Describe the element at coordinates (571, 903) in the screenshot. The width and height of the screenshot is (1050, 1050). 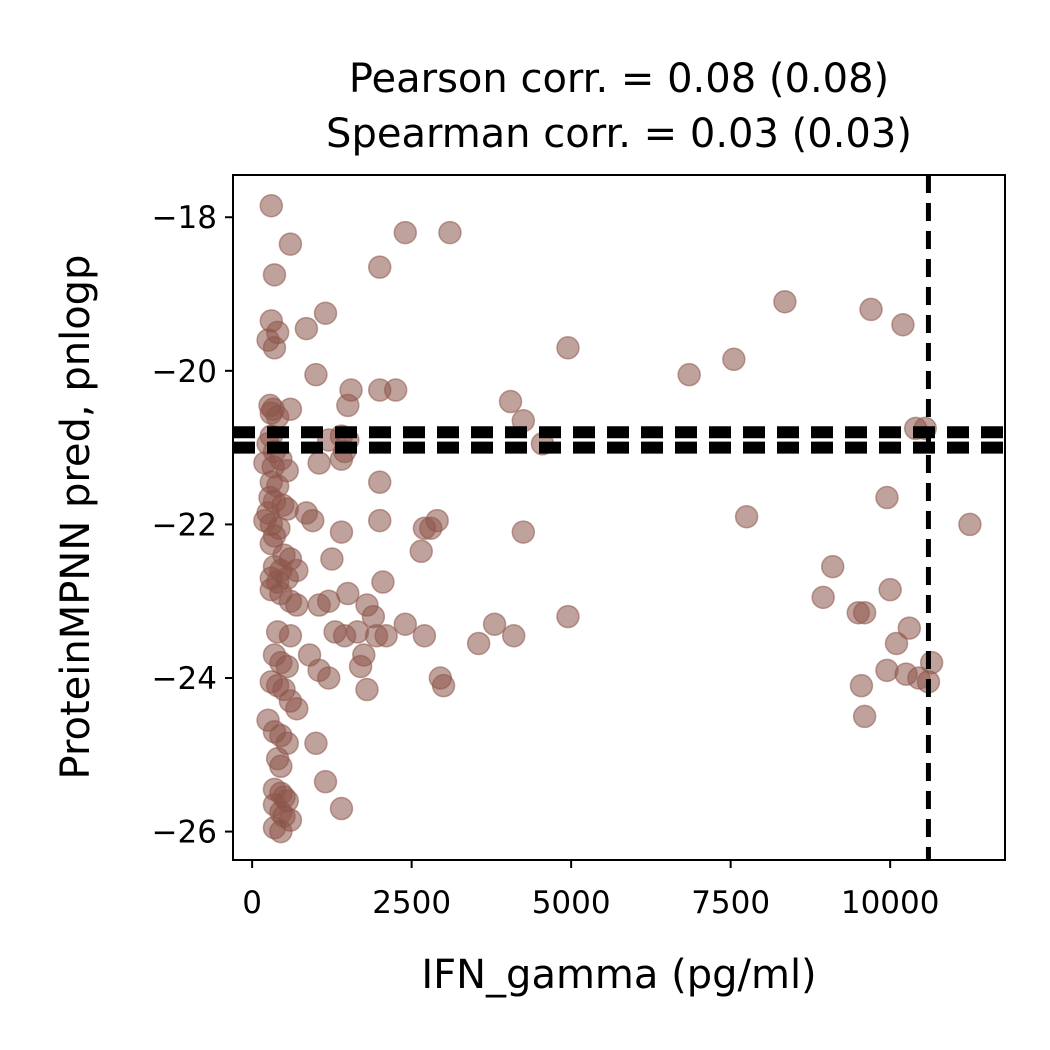
I see `x-tick-label: 5000` at that location.